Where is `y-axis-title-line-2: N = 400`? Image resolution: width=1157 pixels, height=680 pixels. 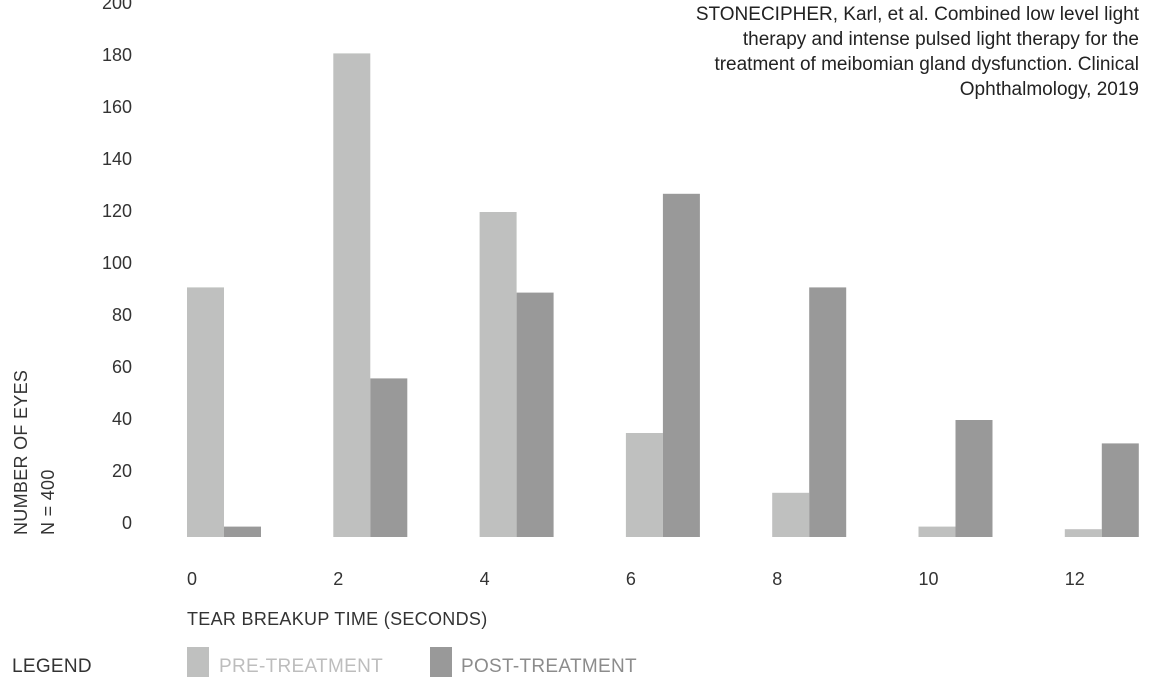 y-axis-title-line-2: N = 400 is located at coordinates (48, 502).